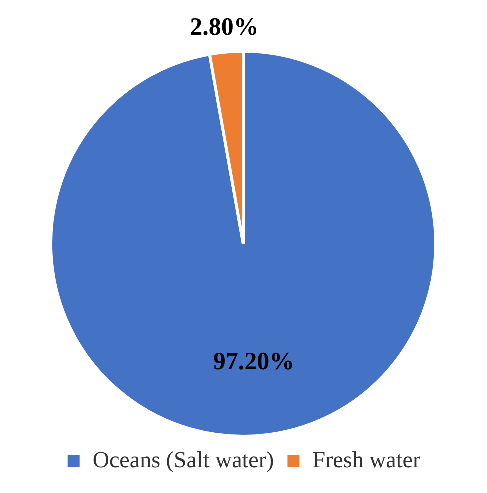 The image size is (487, 493). I want to click on data-label: 2.80%, so click(224, 27).